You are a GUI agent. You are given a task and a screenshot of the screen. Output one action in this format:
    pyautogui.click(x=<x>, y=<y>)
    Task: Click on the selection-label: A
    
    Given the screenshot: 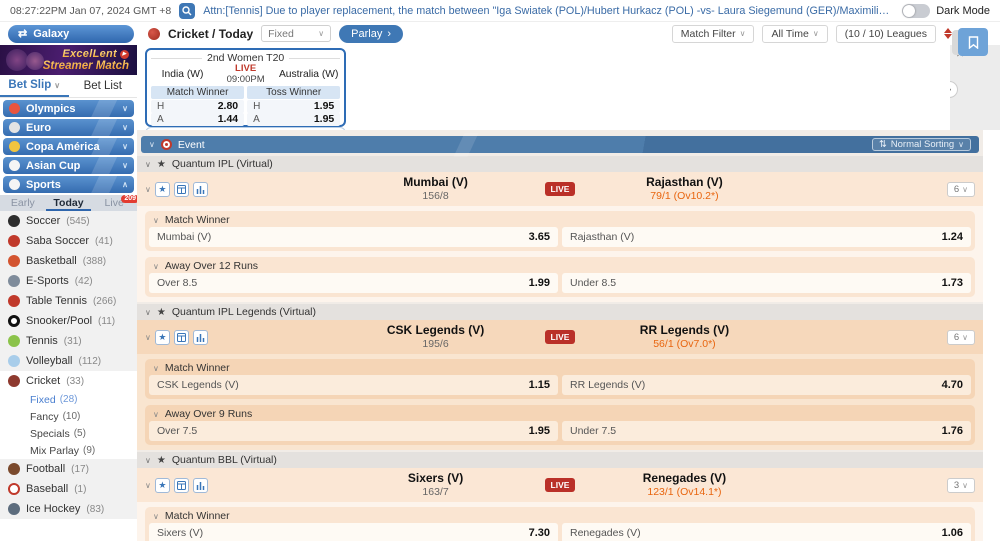 What is the action you would take?
    pyautogui.click(x=160, y=119)
    